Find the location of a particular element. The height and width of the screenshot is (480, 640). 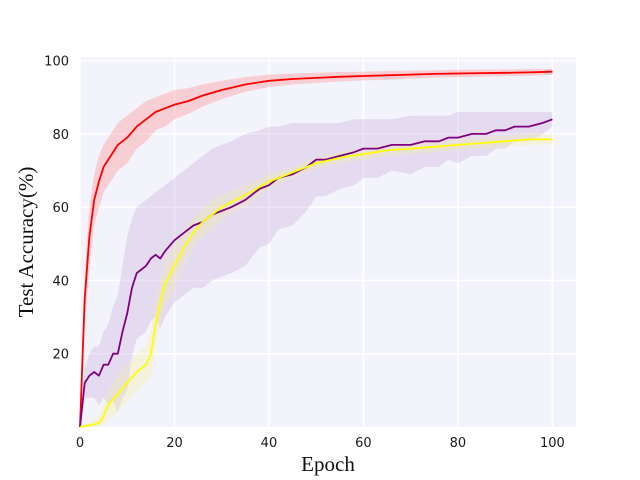

y-axis-label: Test Accuracy(%) is located at coordinates (26, 242).